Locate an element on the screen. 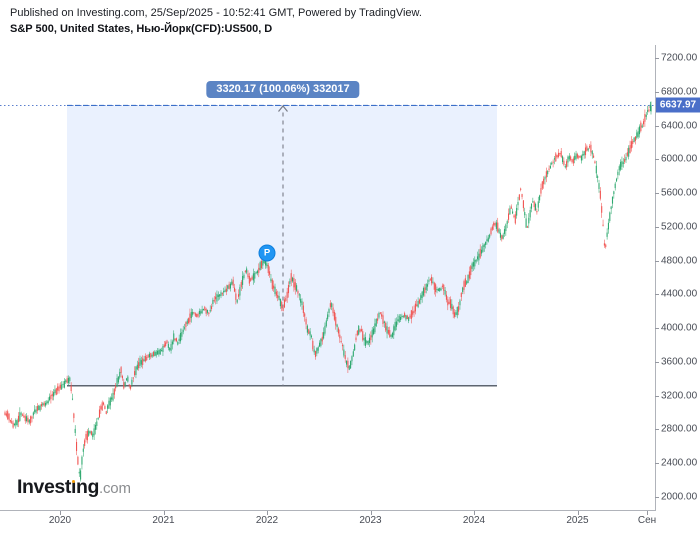 This screenshot has height=533, width=700. y-axis-label: 6800.00 is located at coordinates (679, 92).